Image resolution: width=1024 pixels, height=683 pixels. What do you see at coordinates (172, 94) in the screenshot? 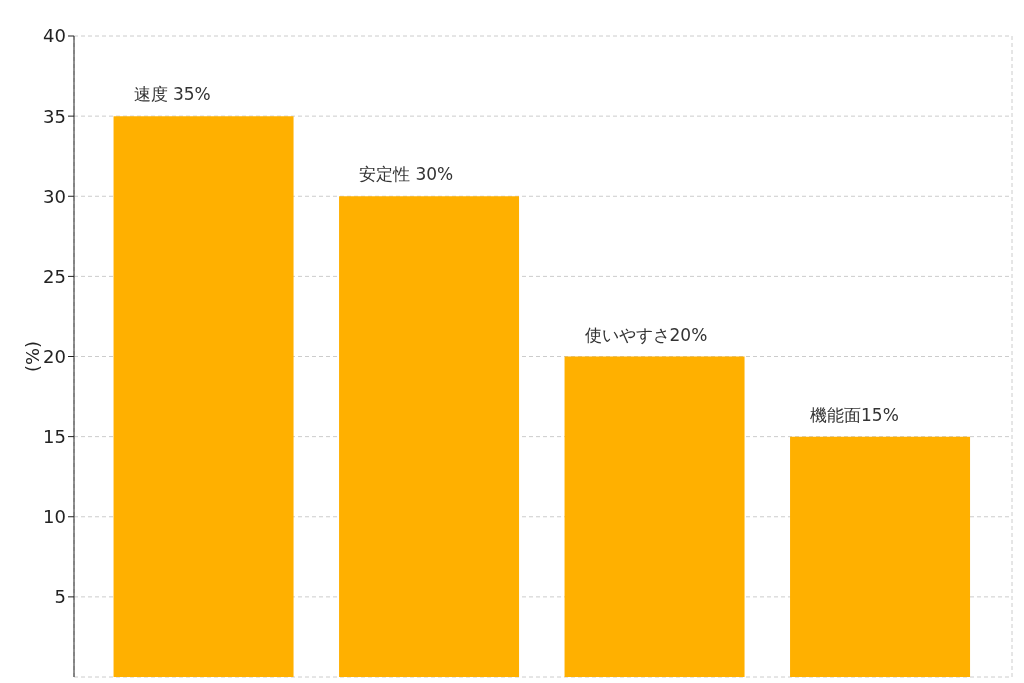
I see `data-label: 速度 35%` at bounding box center [172, 94].